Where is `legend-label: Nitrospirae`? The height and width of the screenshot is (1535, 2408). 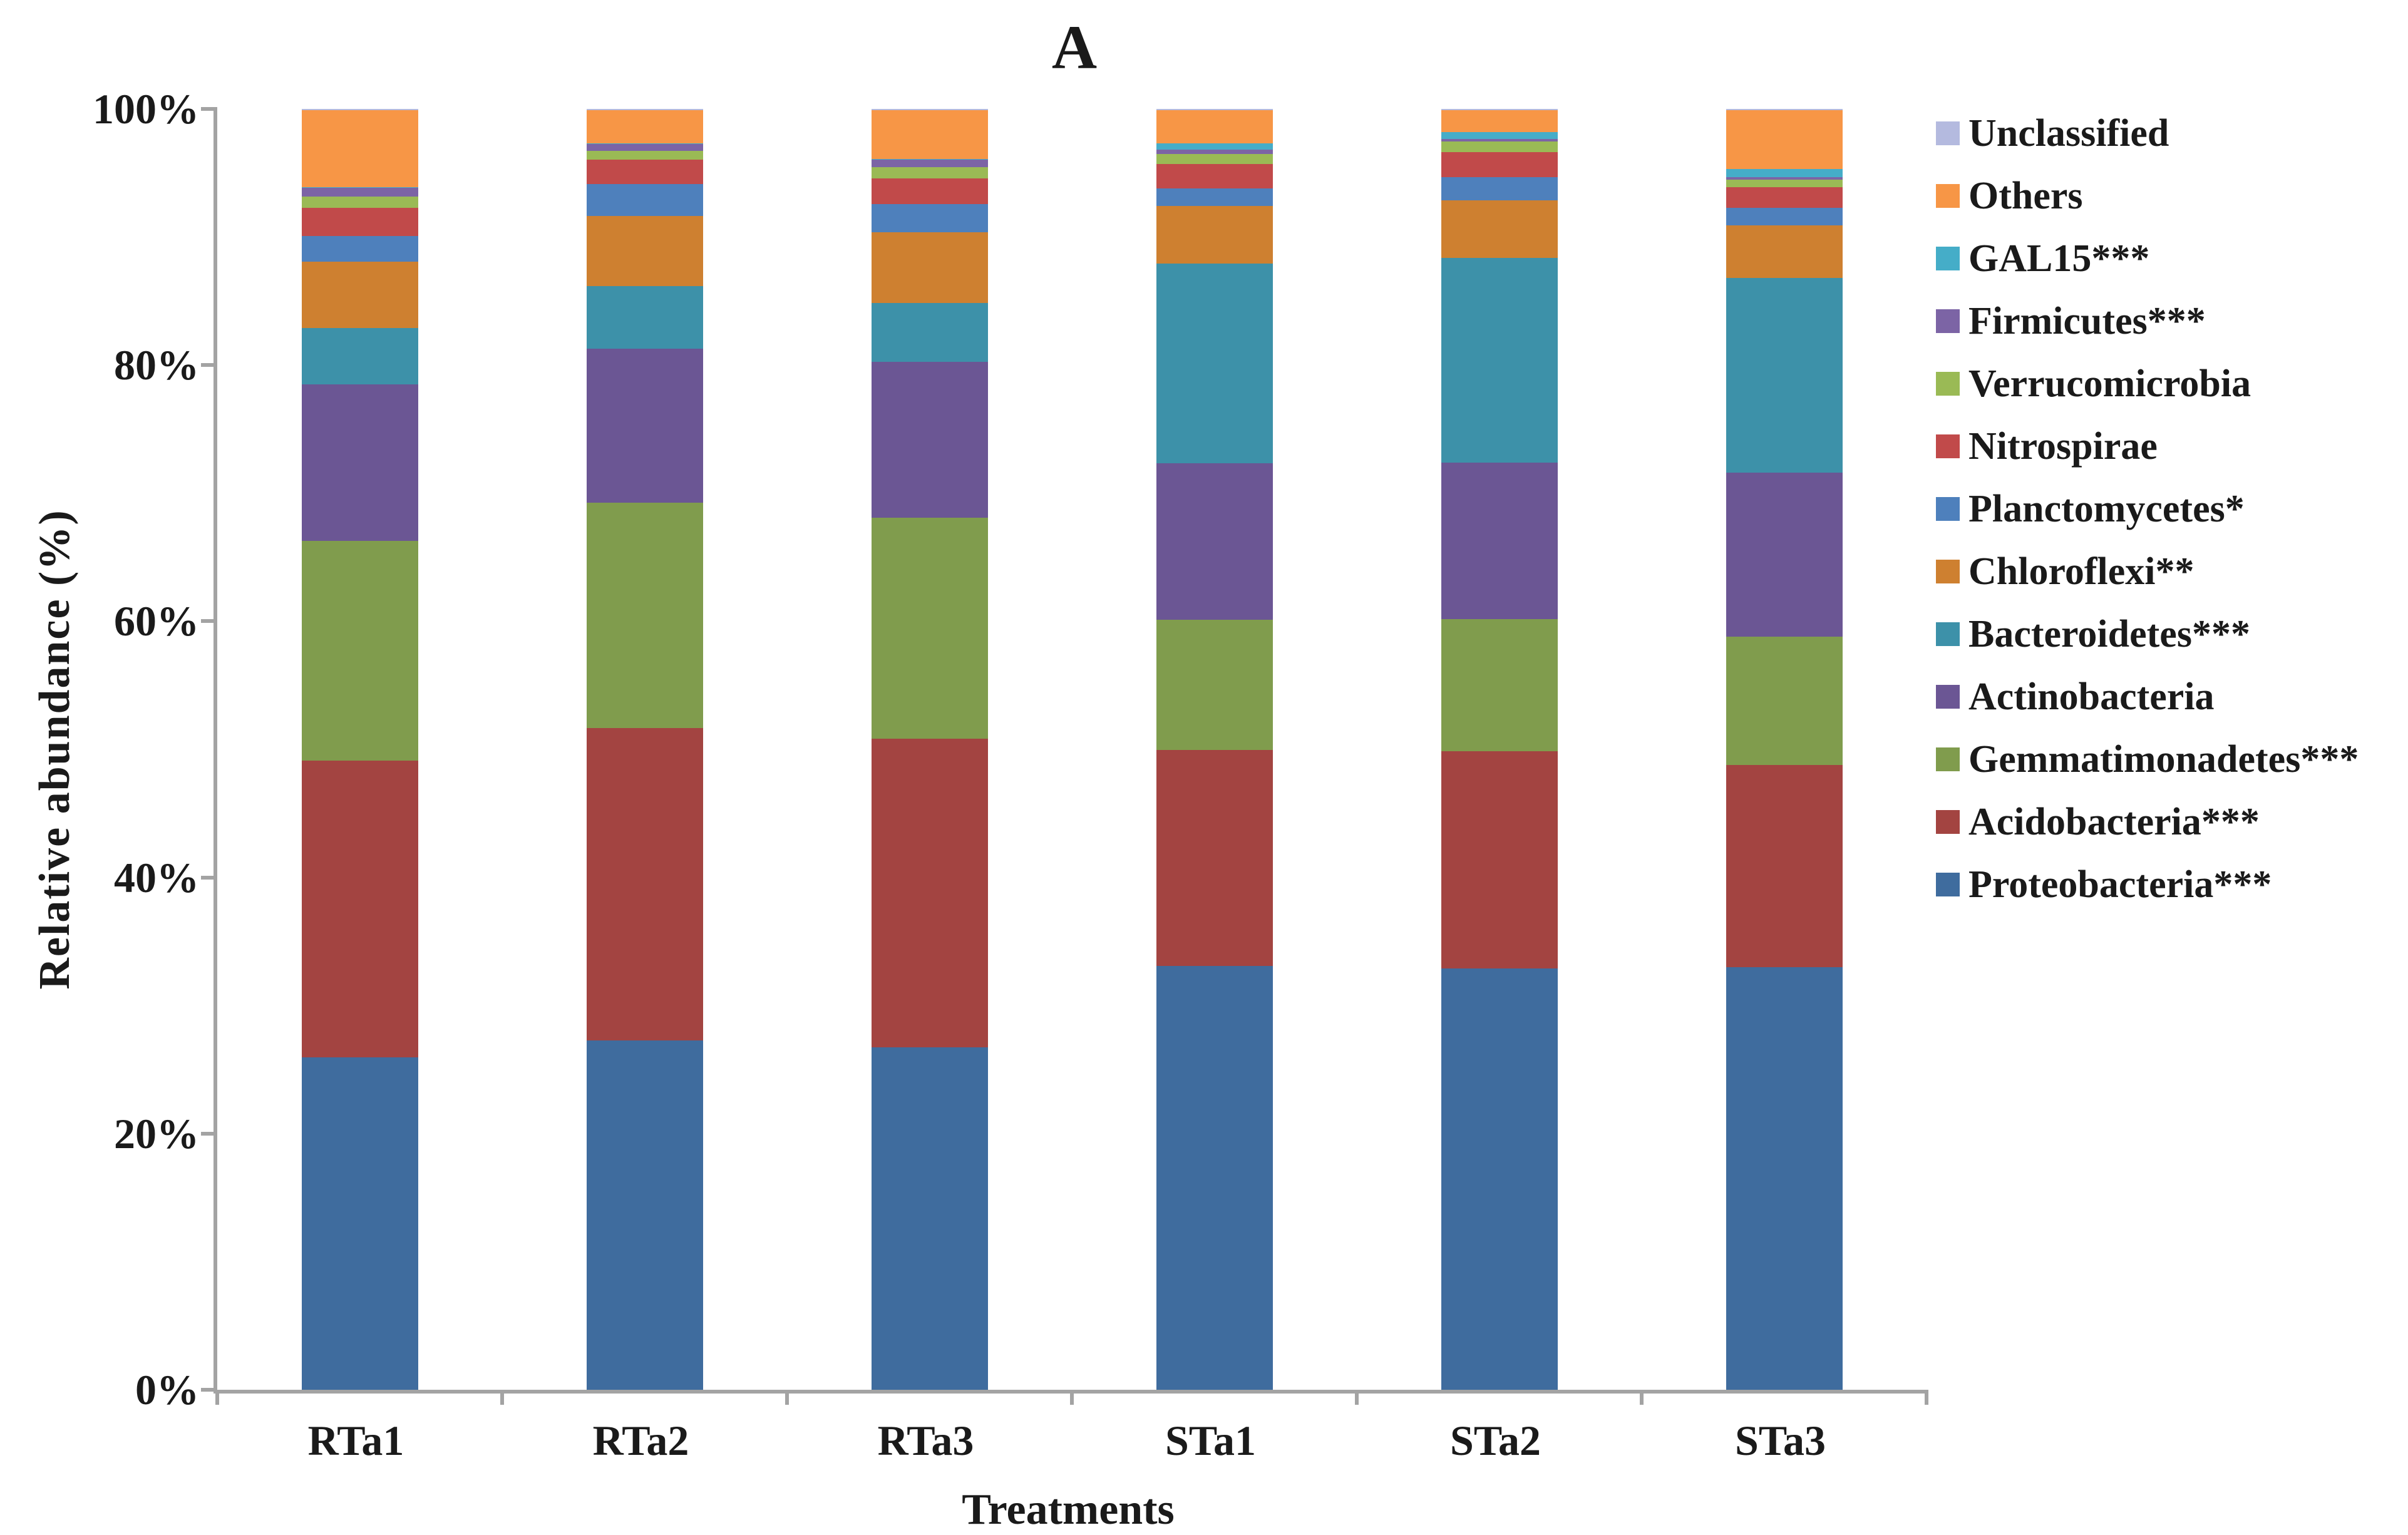
legend-label: Nitrospirae is located at coordinates (2063, 446).